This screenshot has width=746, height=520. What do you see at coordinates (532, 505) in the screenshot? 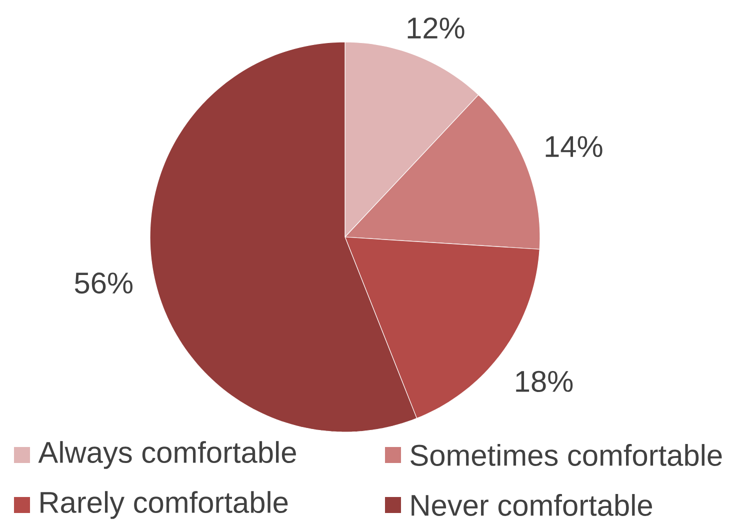
I see `legend-label: Never comfortable` at bounding box center [532, 505].